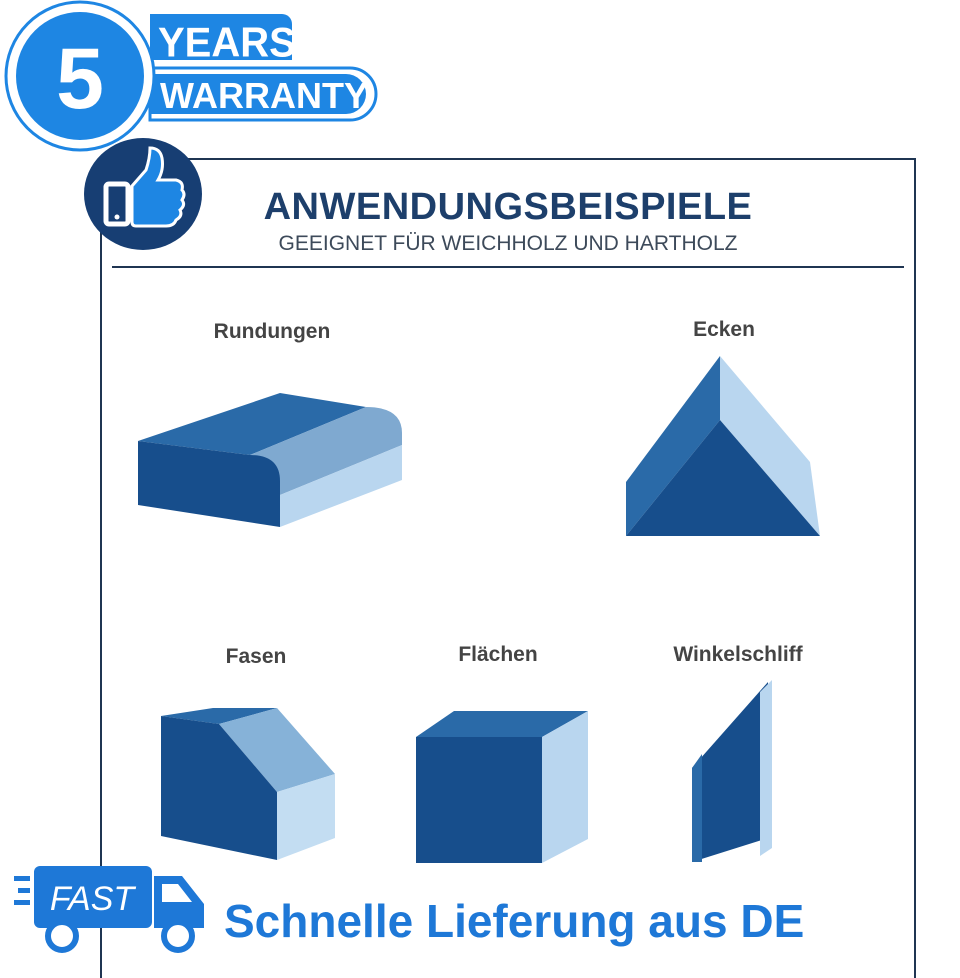  I want to click on thumbs-up-icon, so click(144, 187).